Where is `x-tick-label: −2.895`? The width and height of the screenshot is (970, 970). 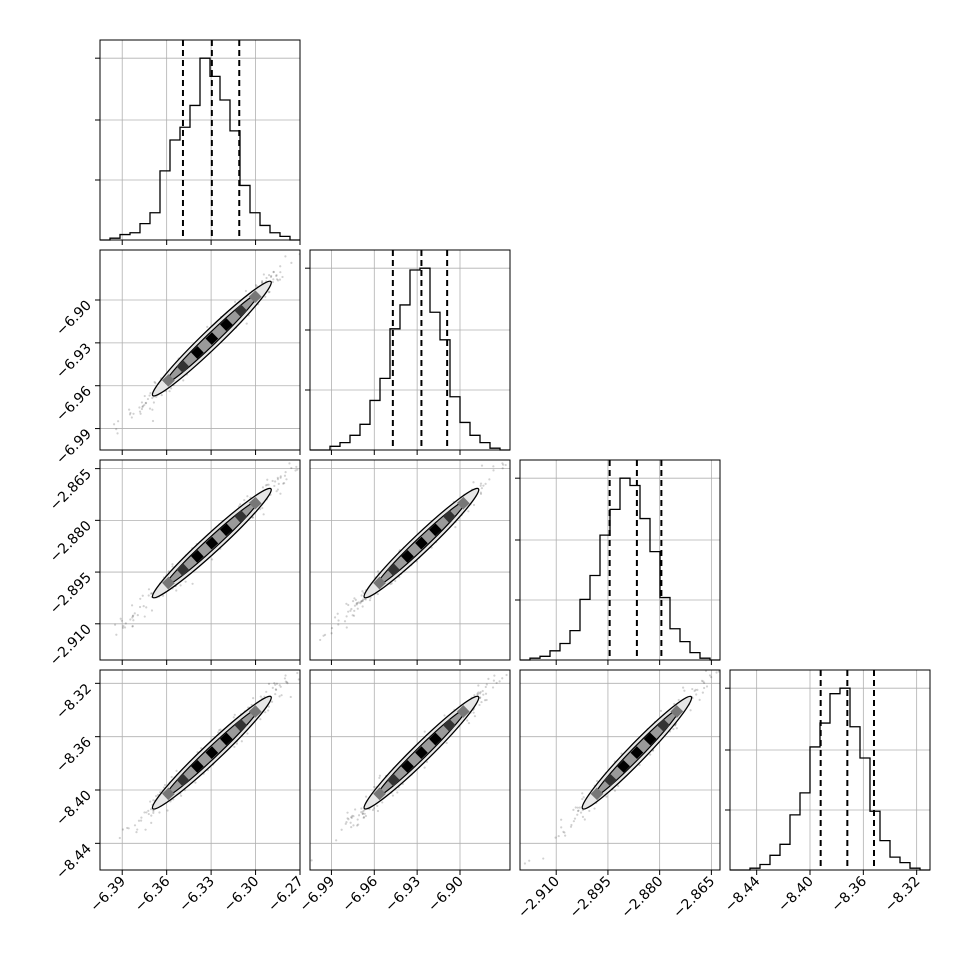 x-tick-label: −2.895 is located at coordinates (591, 898).